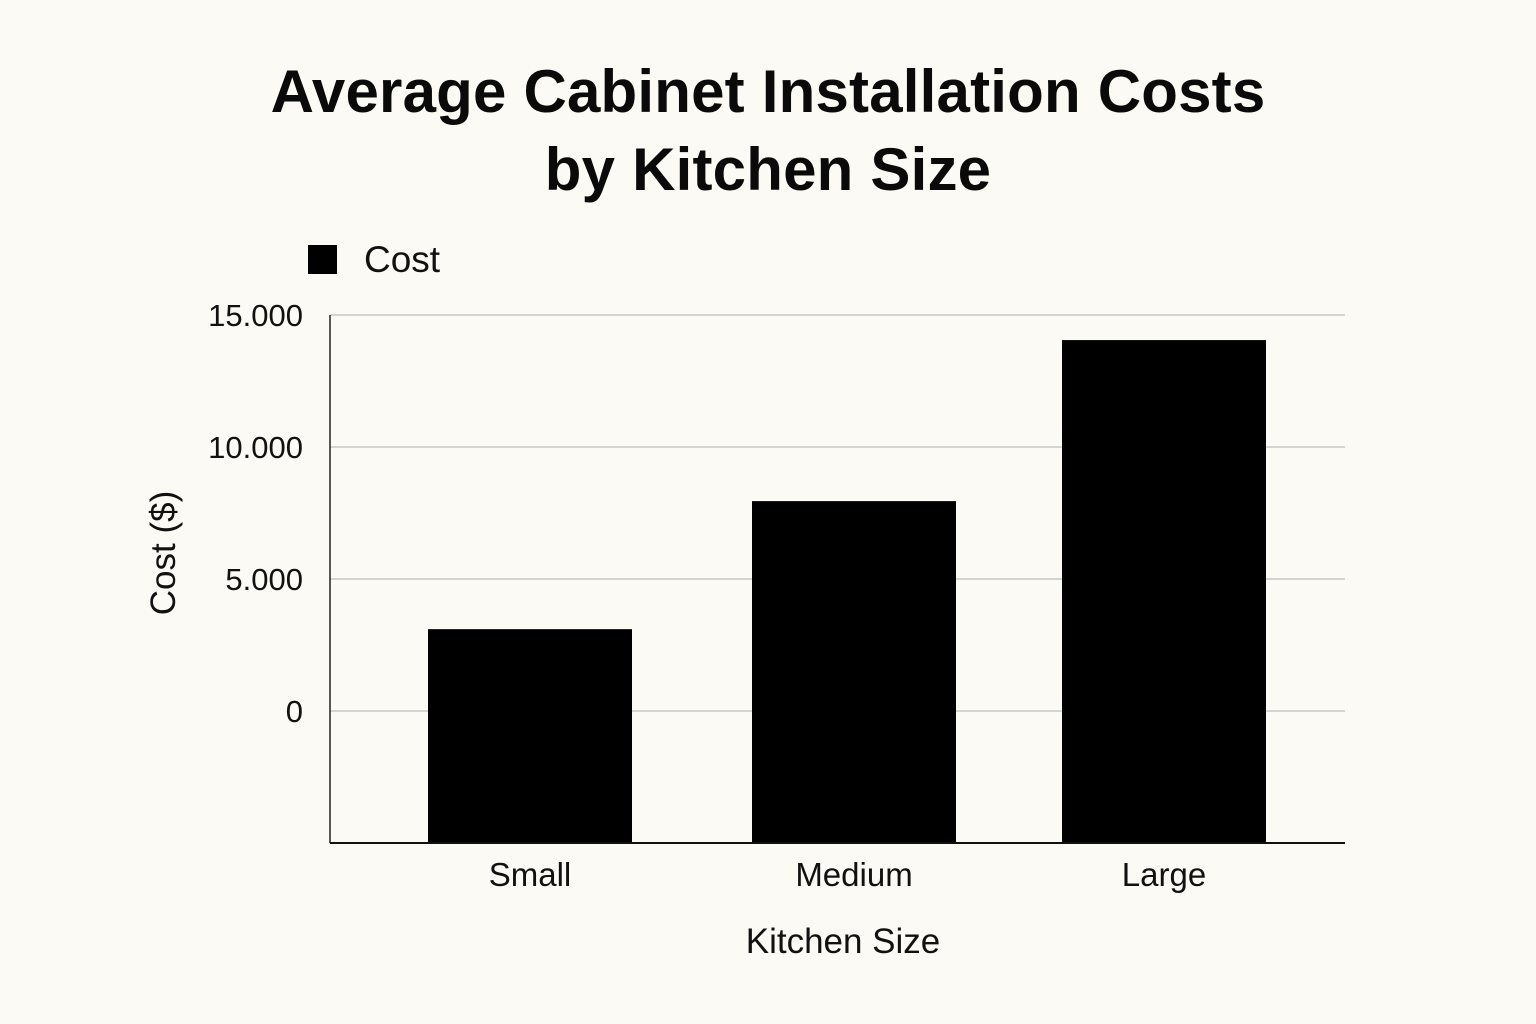 The height and width of the screenshot is (1024, 1536). Describe the element at coordinates (255, 315) in the screenshot. I see `y-tick-label: 15.000` at that location.